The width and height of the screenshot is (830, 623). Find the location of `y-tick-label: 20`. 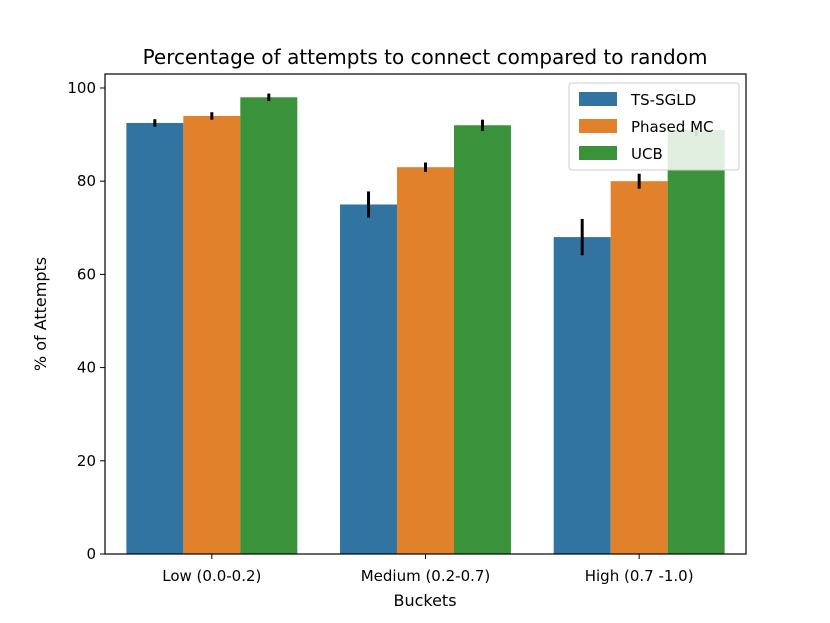

y-tick-label: 20 is located at coordinates (86, 461).